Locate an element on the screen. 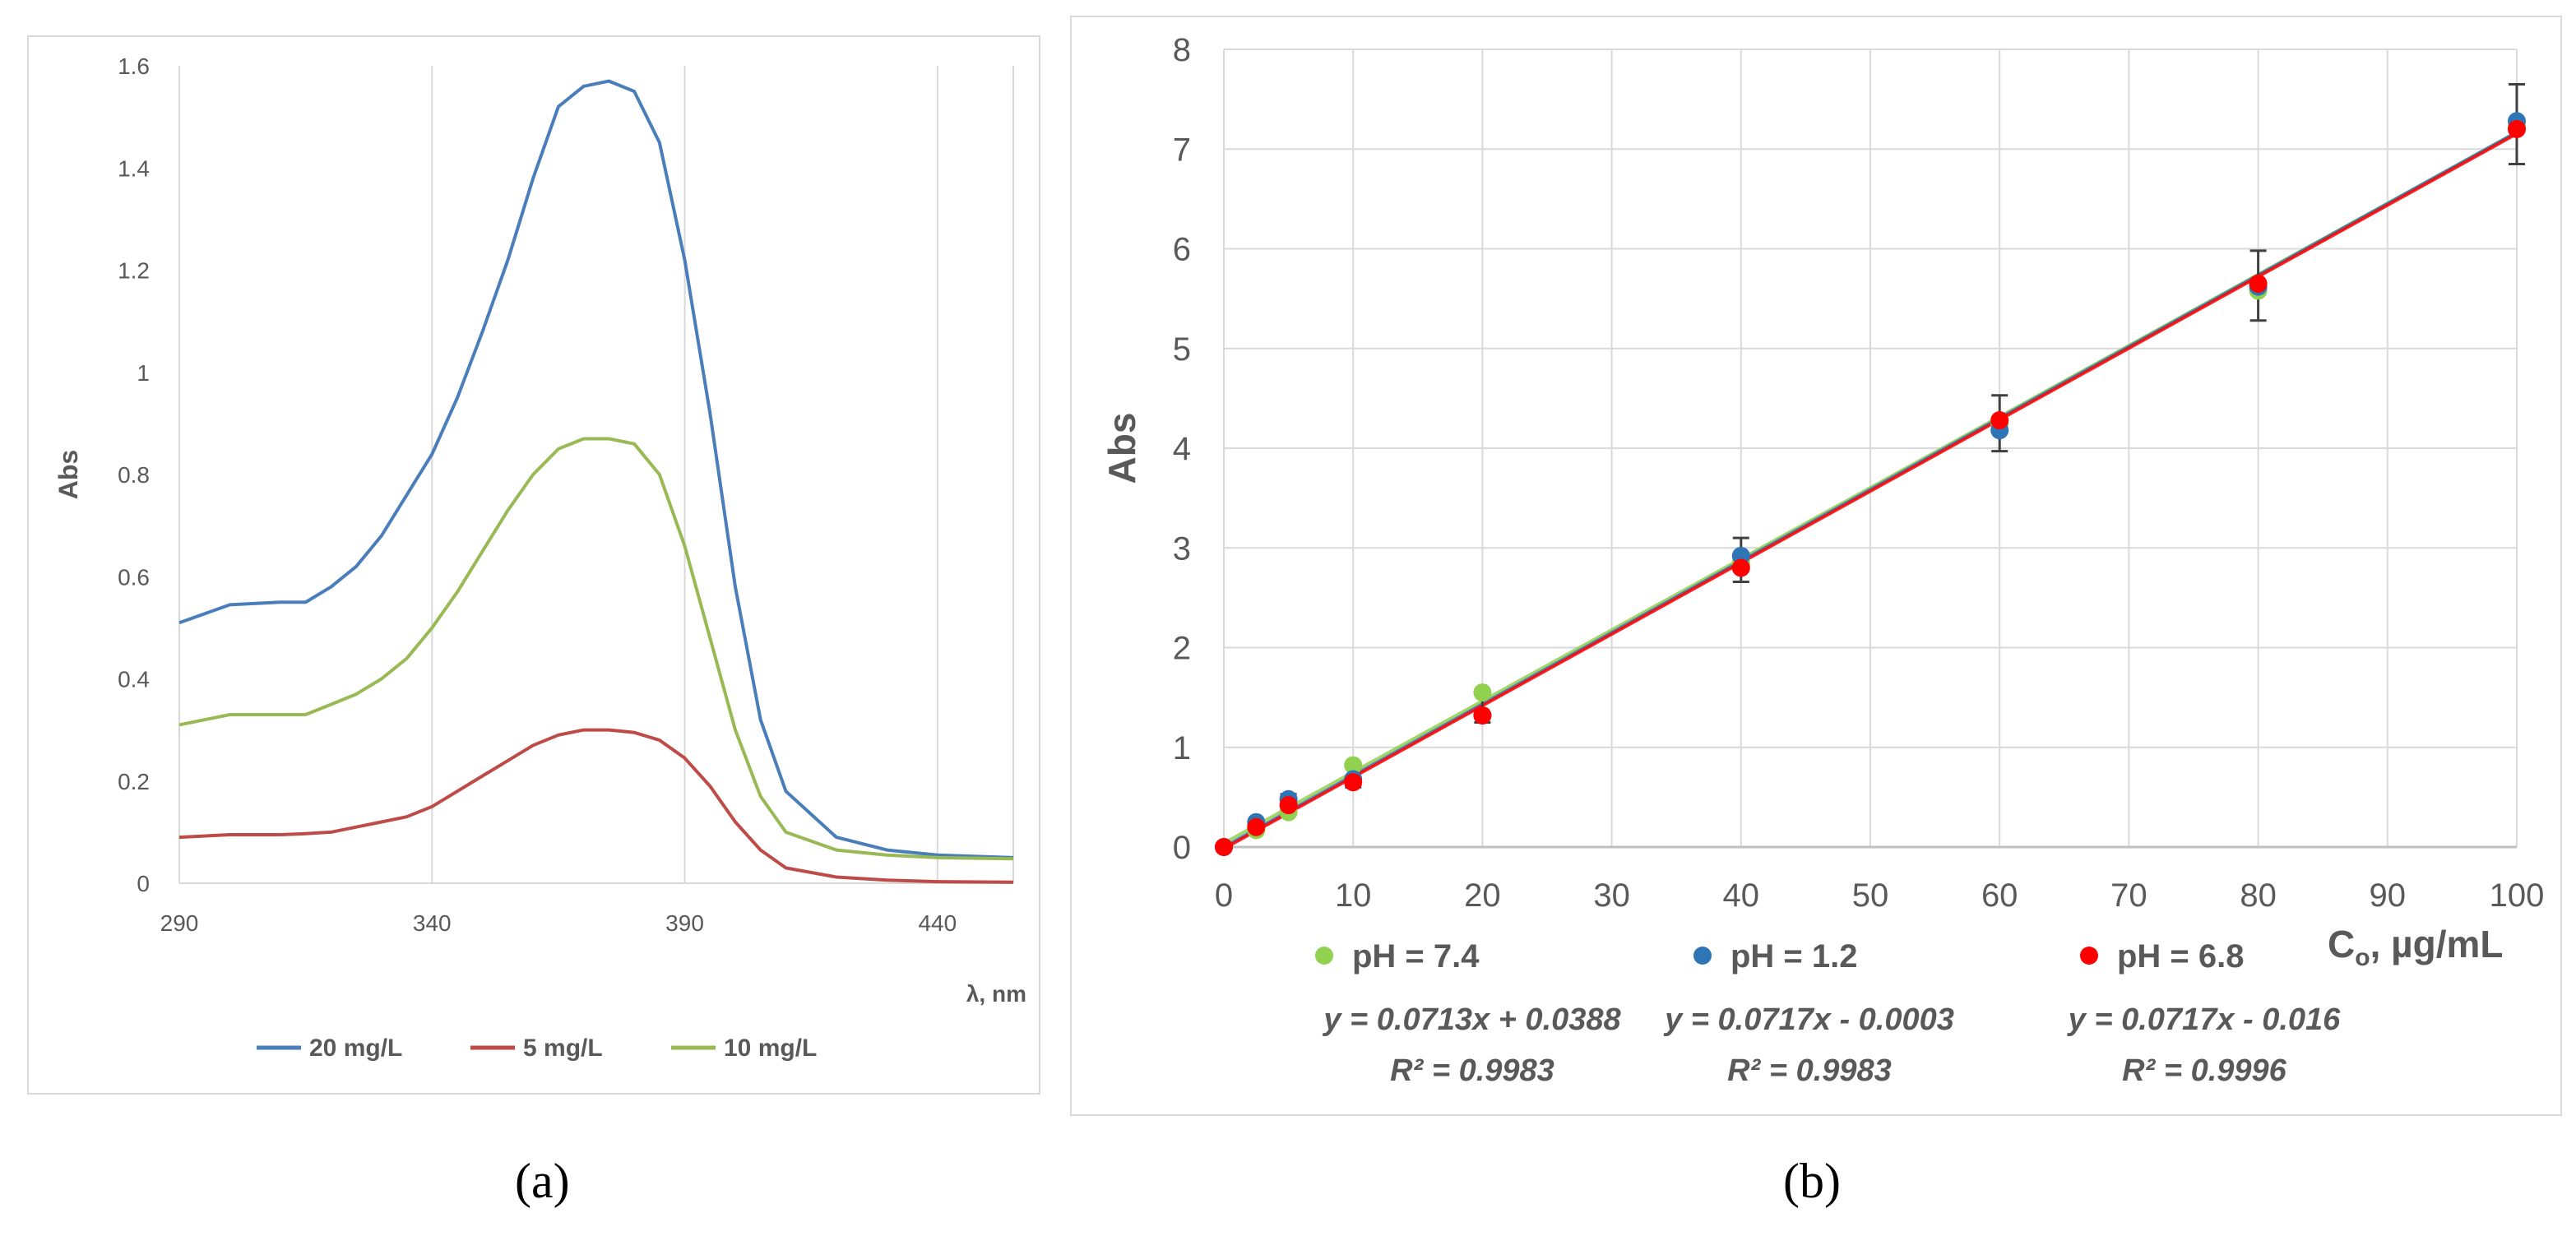 The image size is (2576, 1250). chart-b-legend-item-3: pH = 6.8 y = 0.0717x - 0.016 R² = 0.9996 is located at coordinates (2204, 1013).